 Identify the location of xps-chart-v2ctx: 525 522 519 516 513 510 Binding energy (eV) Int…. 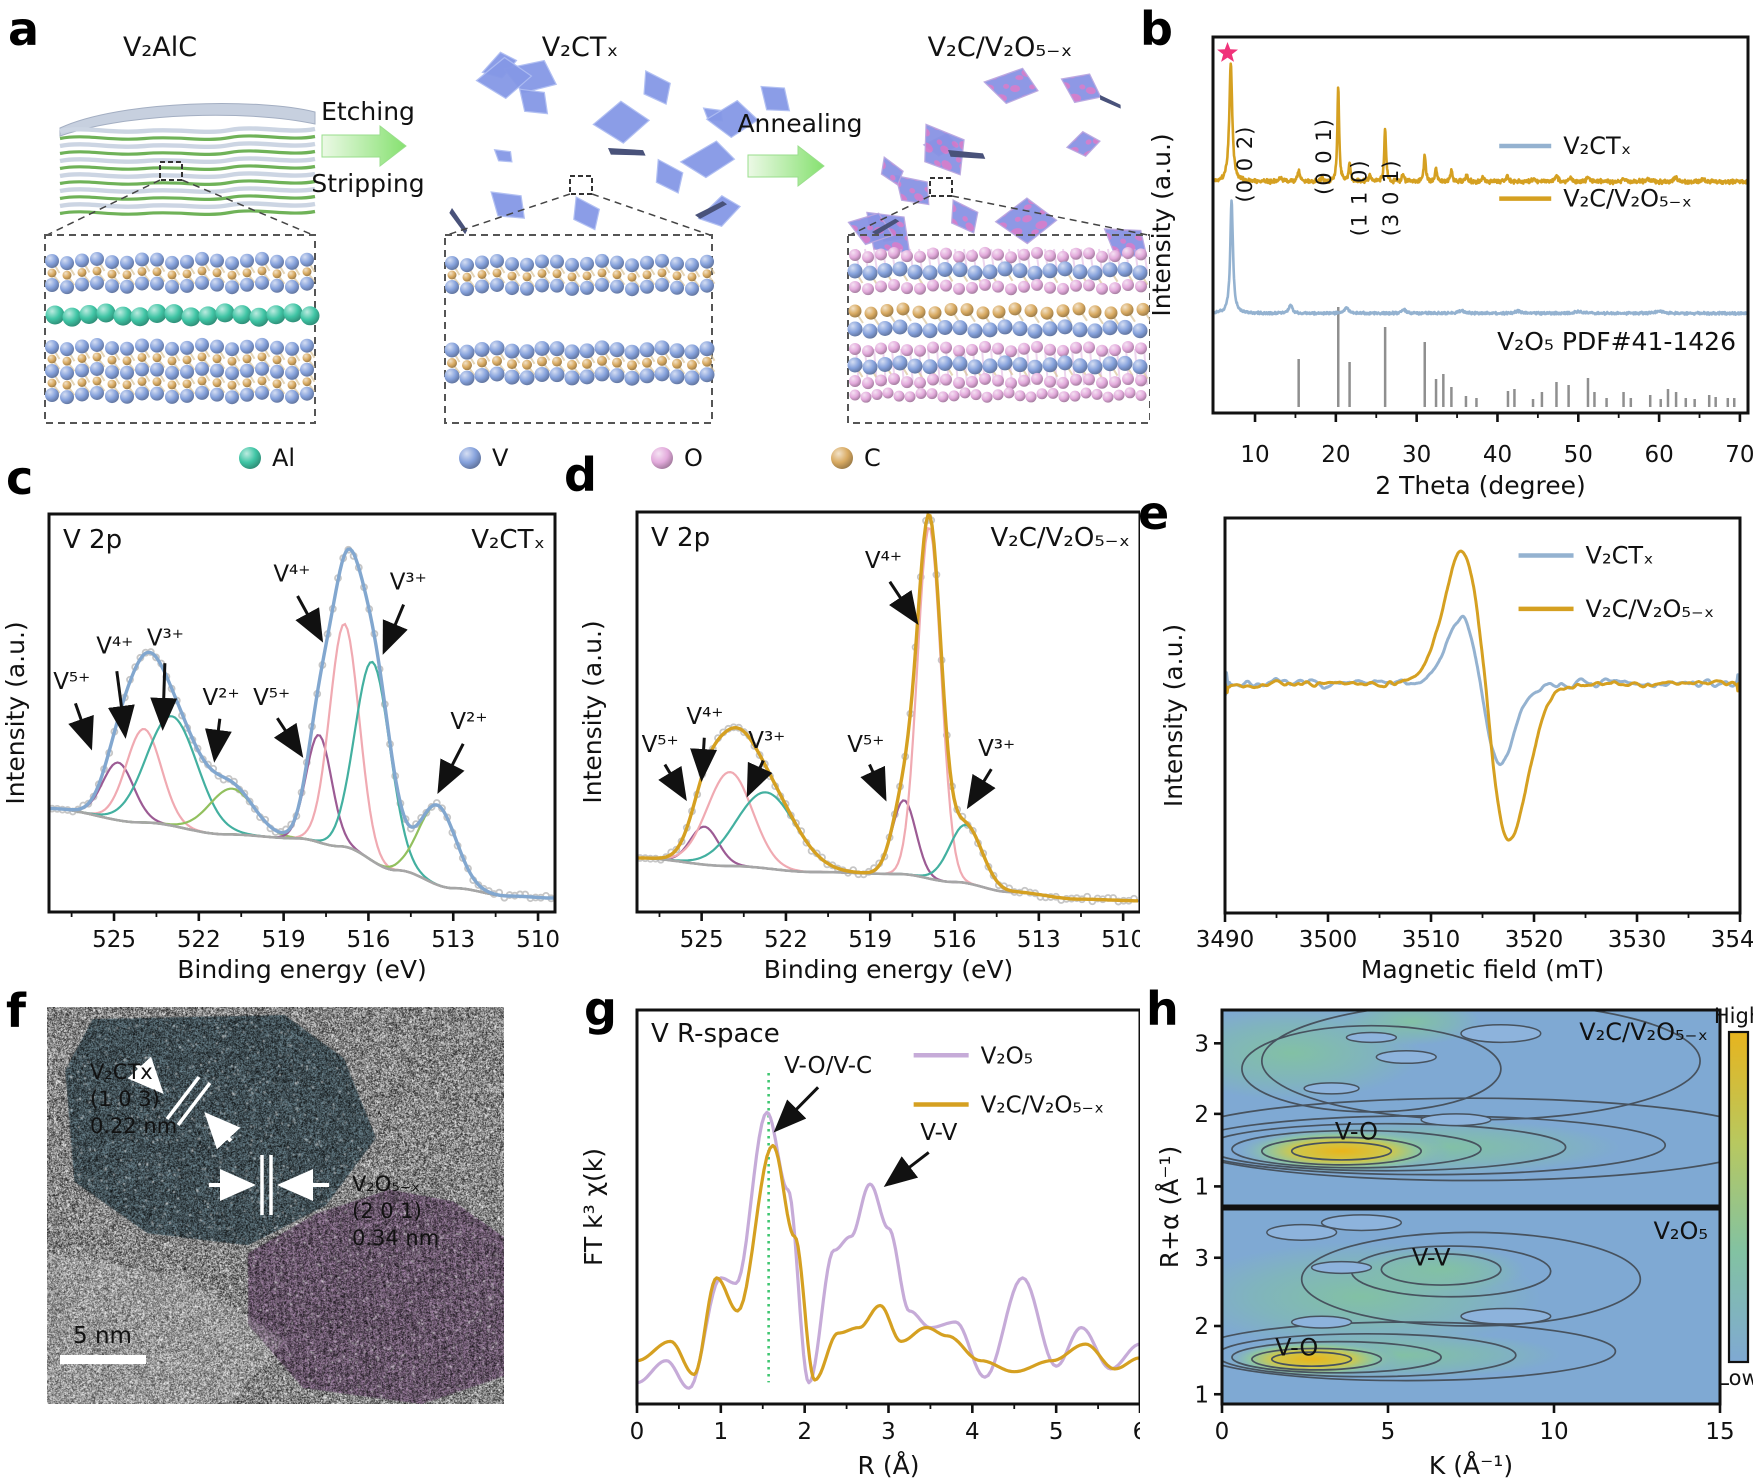
(280, 748).